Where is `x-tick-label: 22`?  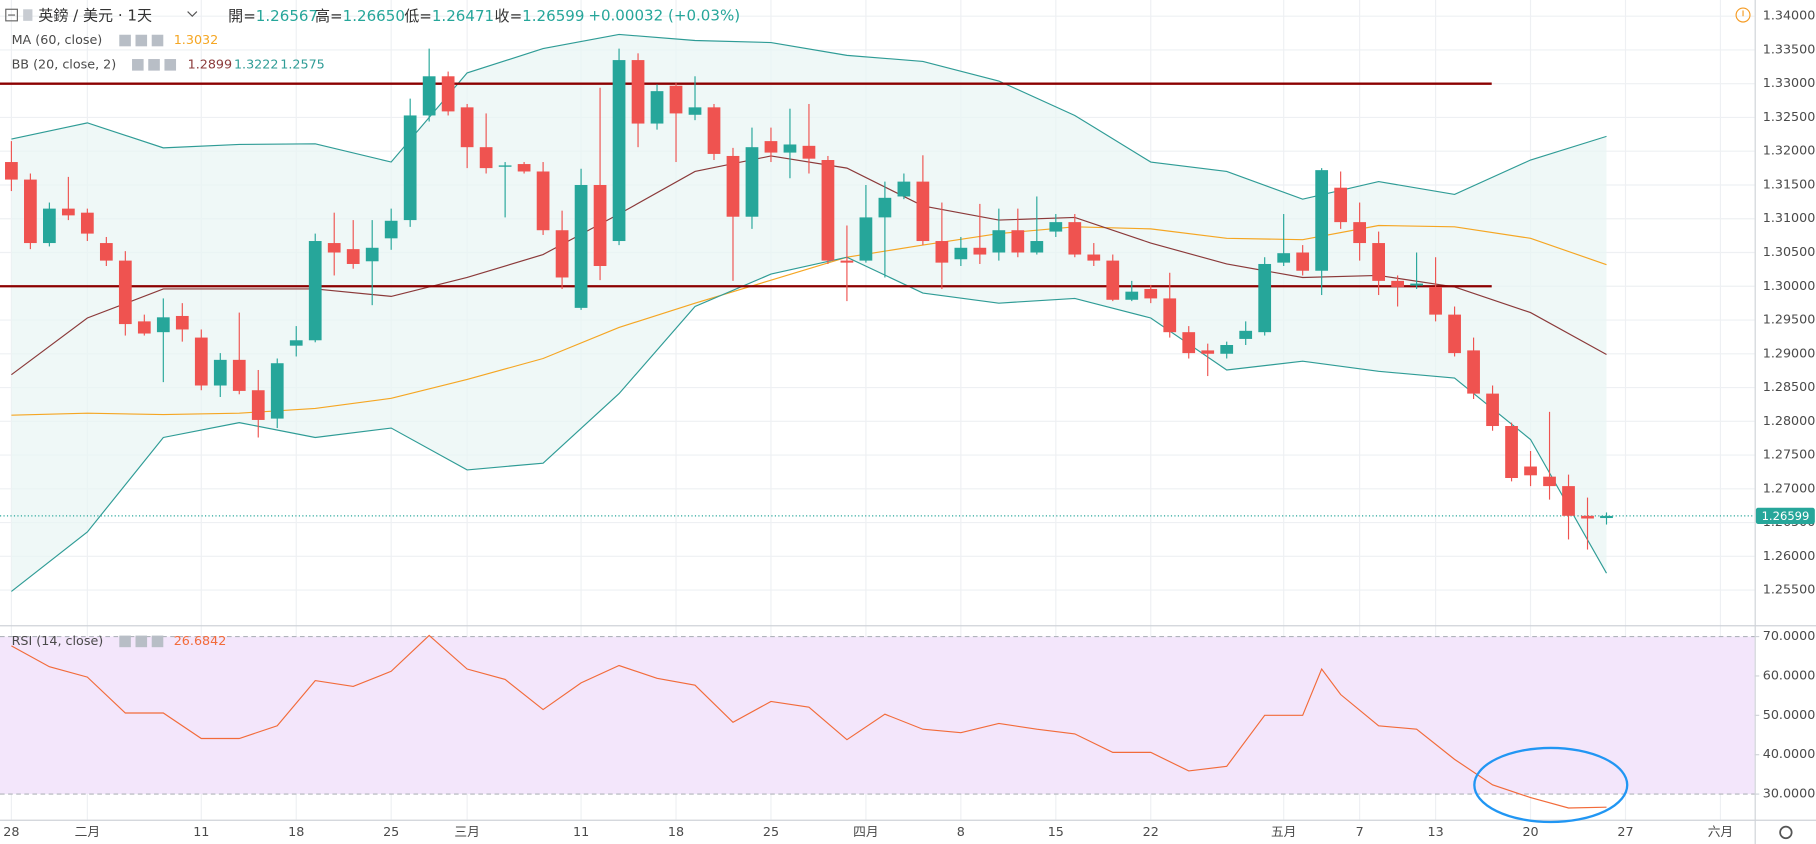 x-tick-label: 22 is located at coordinates (1151, 832).